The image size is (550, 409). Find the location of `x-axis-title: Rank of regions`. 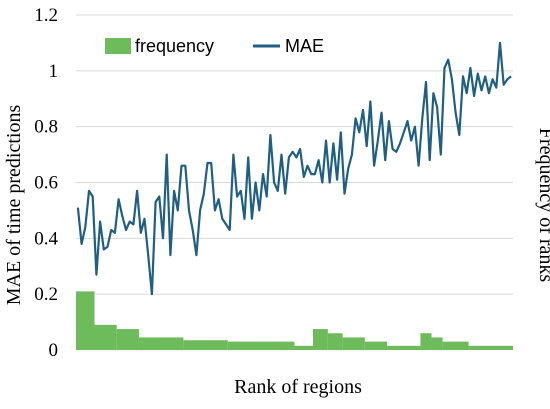

x-axis-title: Rank of regions is located at coordinates (298, 387).